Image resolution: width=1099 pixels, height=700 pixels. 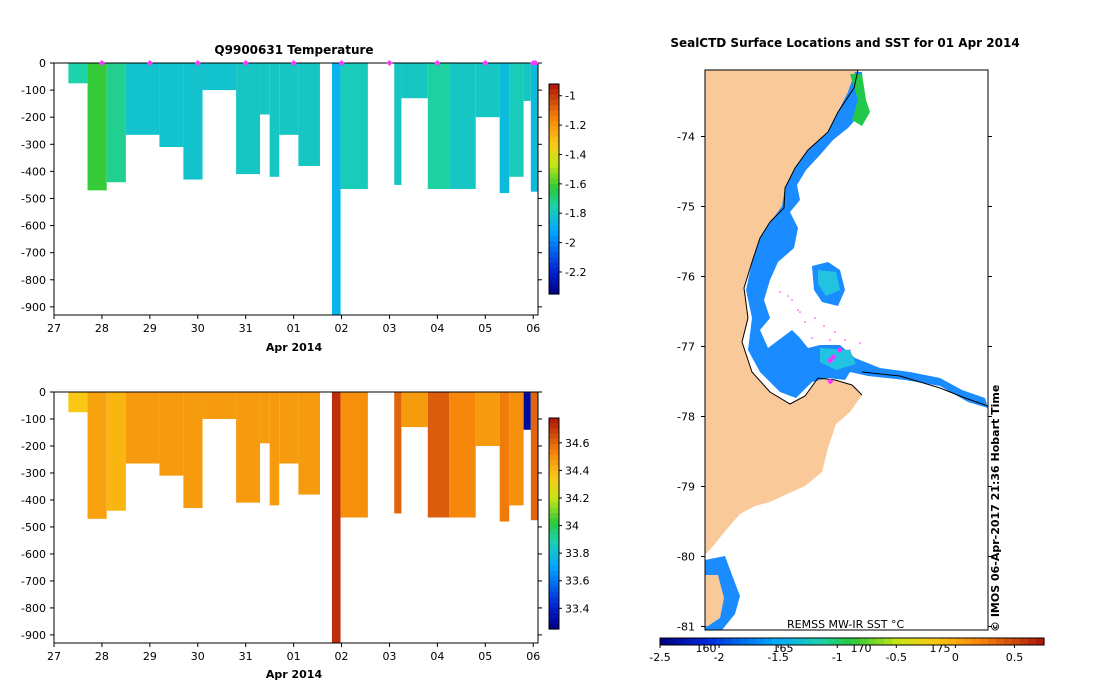 I want to click on date-tick-label: 30, so click(x=198, y=656).